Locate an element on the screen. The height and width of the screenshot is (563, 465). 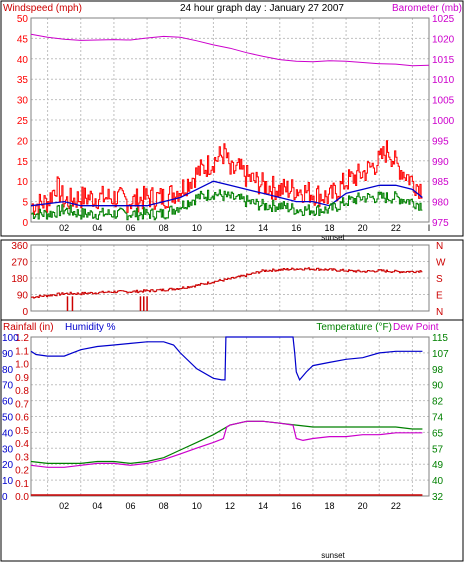
baro-tick-label: 975 is located at coordinates (440, 223).